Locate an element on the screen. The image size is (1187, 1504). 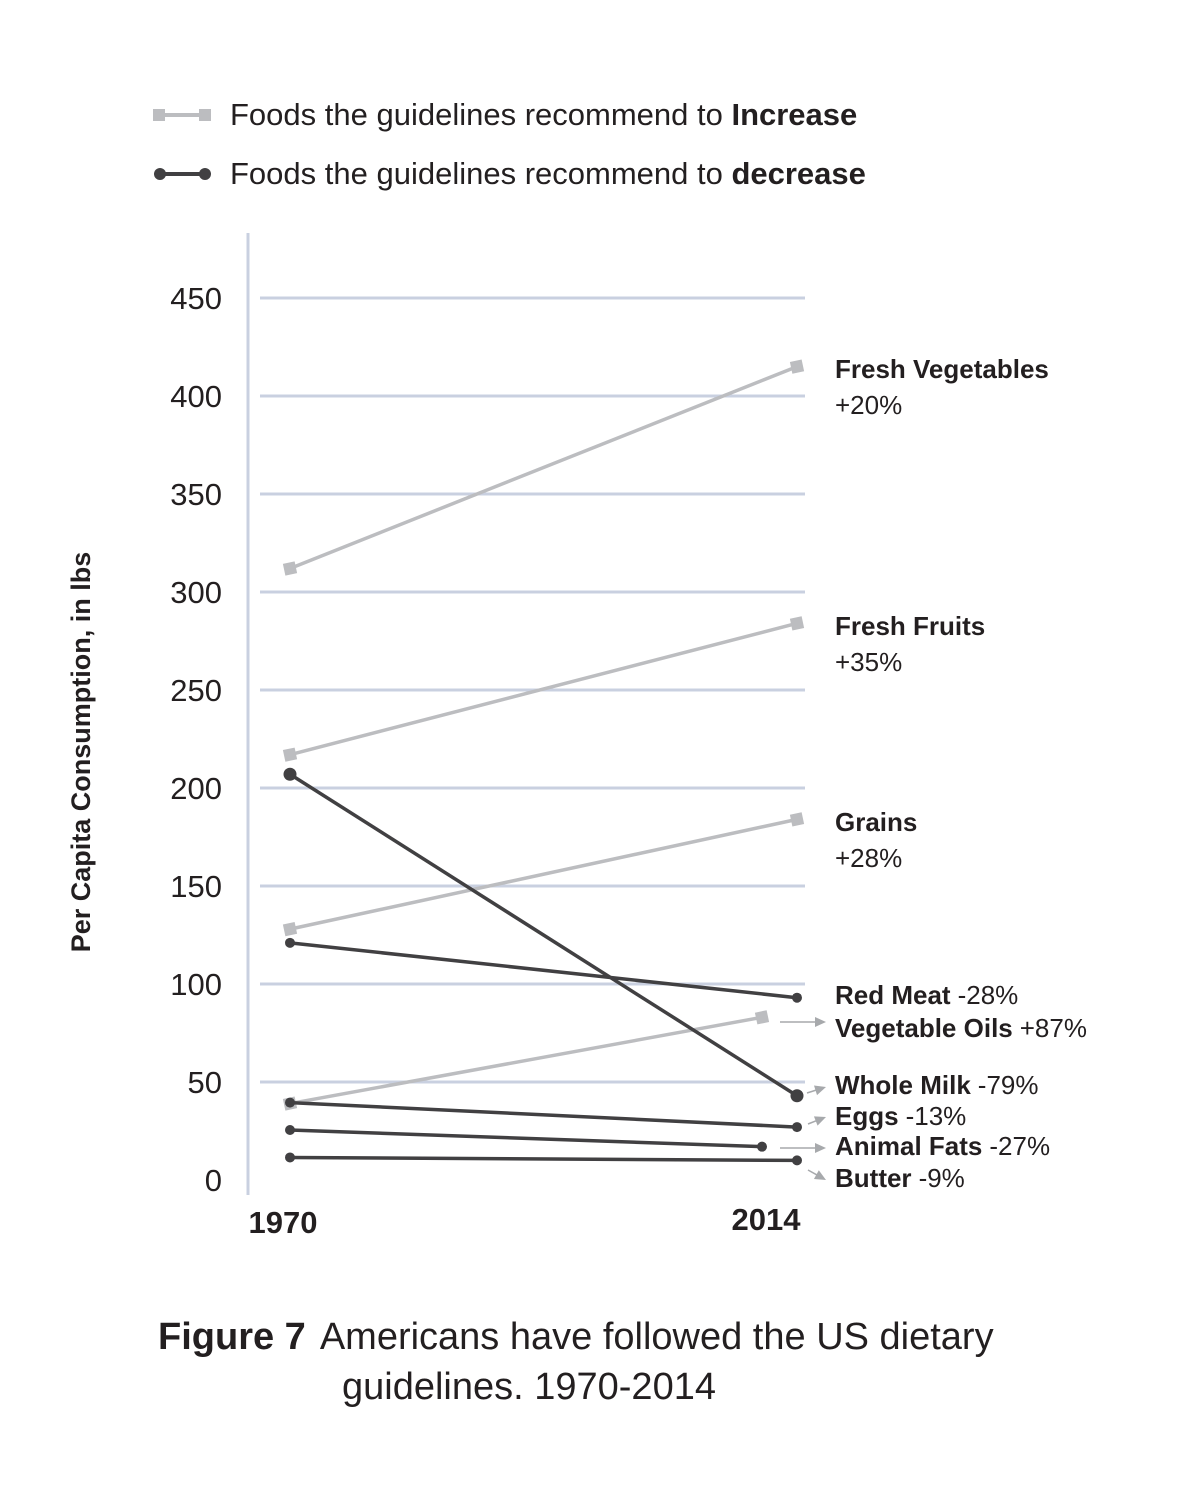
point-whole-milk-2014 is located at coordinates (797, 1096).